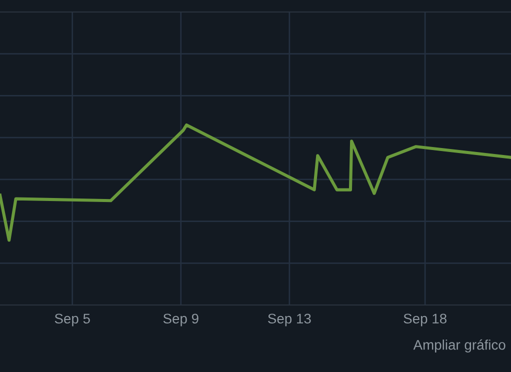 The height and width of the screenshot is (372, 511). Describe the element at coordinates (180, 320) in the screenshot. I see `x-tick-label: Sep 9` at that location.